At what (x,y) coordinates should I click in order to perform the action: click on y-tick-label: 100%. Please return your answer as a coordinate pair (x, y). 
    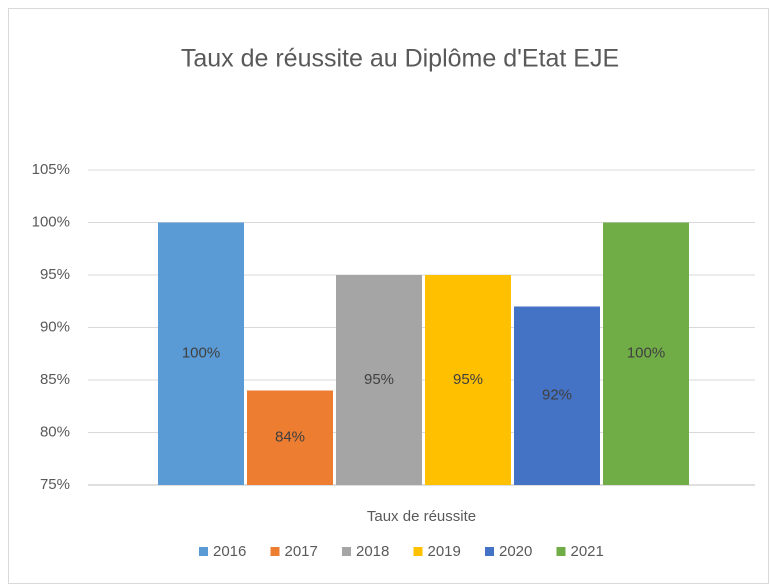
    Looking at the image, I should click on (51, 221).